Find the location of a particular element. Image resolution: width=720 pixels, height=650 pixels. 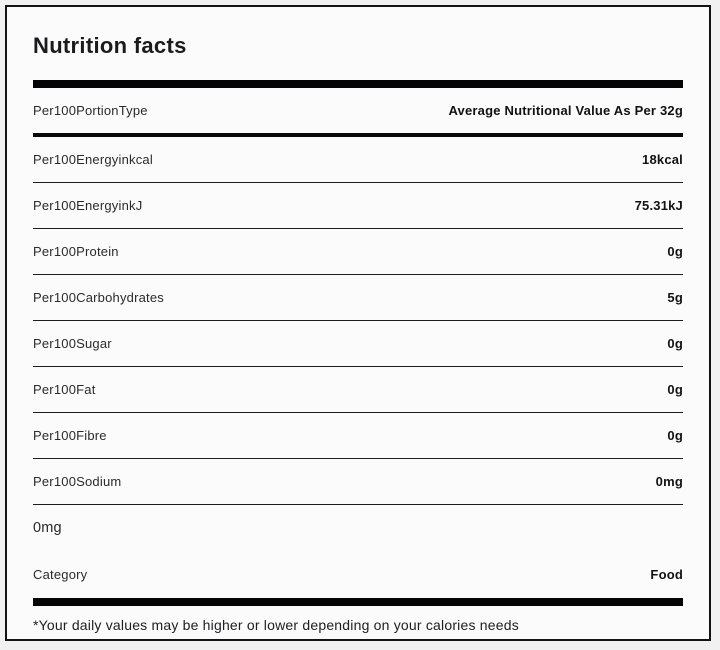

row-value: 0mg is located at coordinates (669, 481).